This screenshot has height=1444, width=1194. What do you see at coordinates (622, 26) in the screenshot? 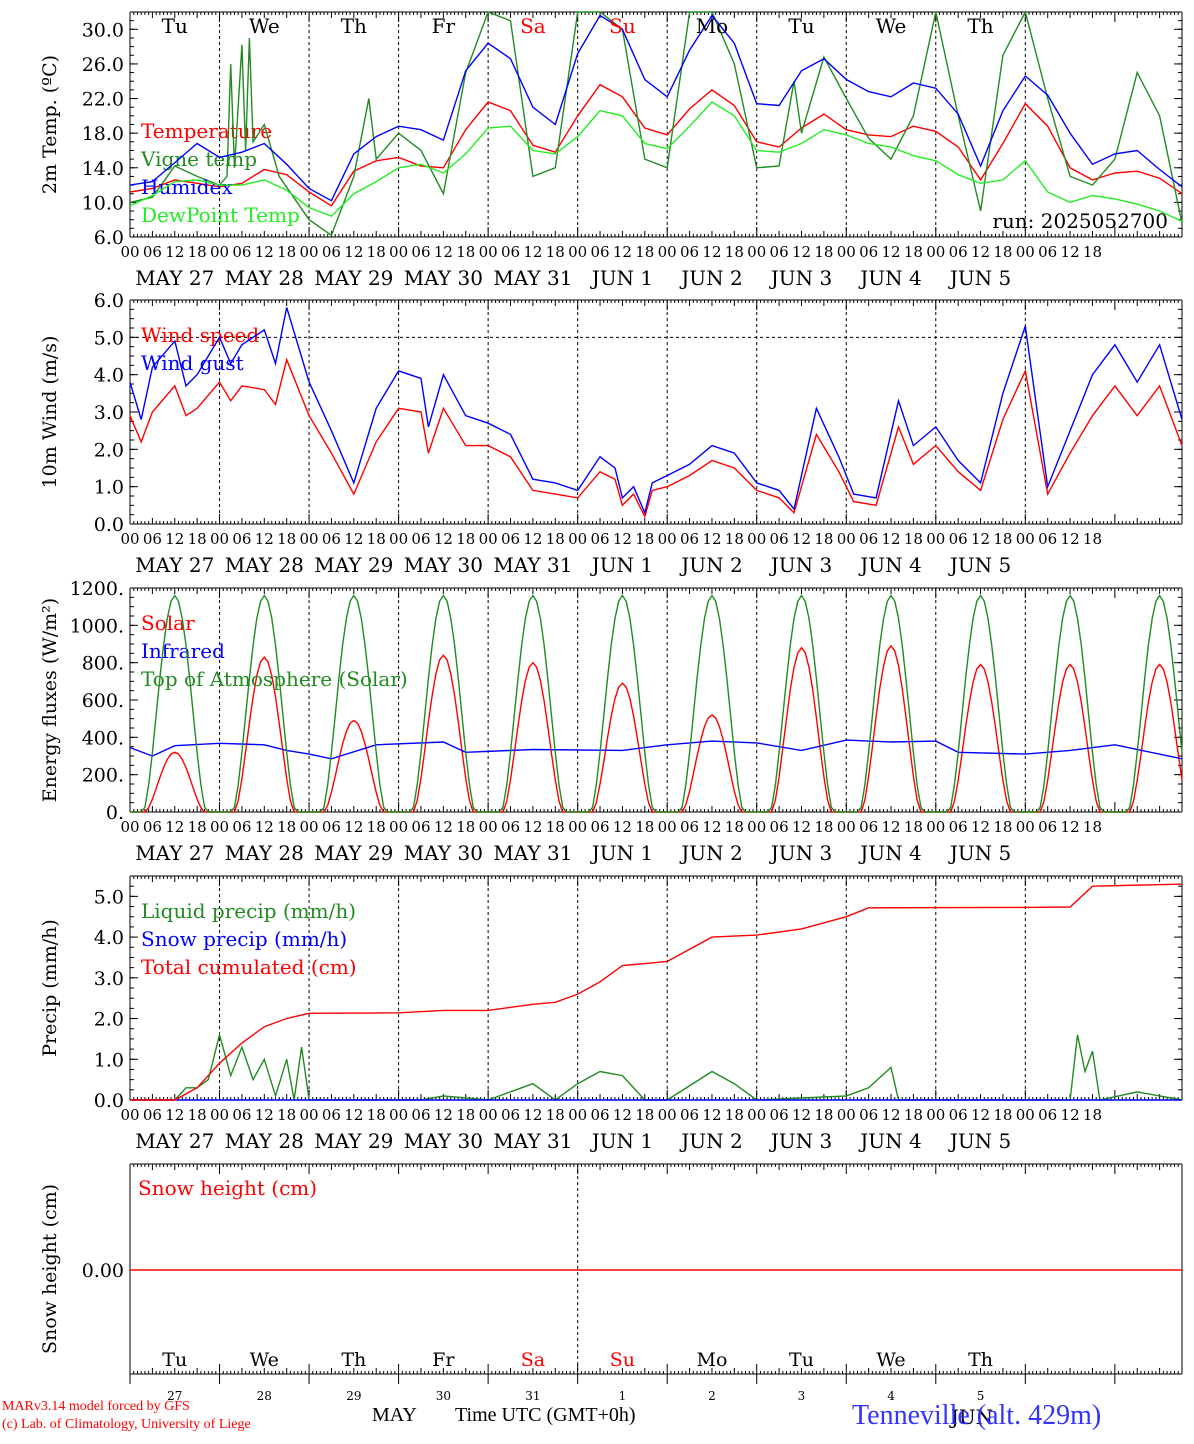
I see `day-name-top: Su` at bounding box center [622, 26].